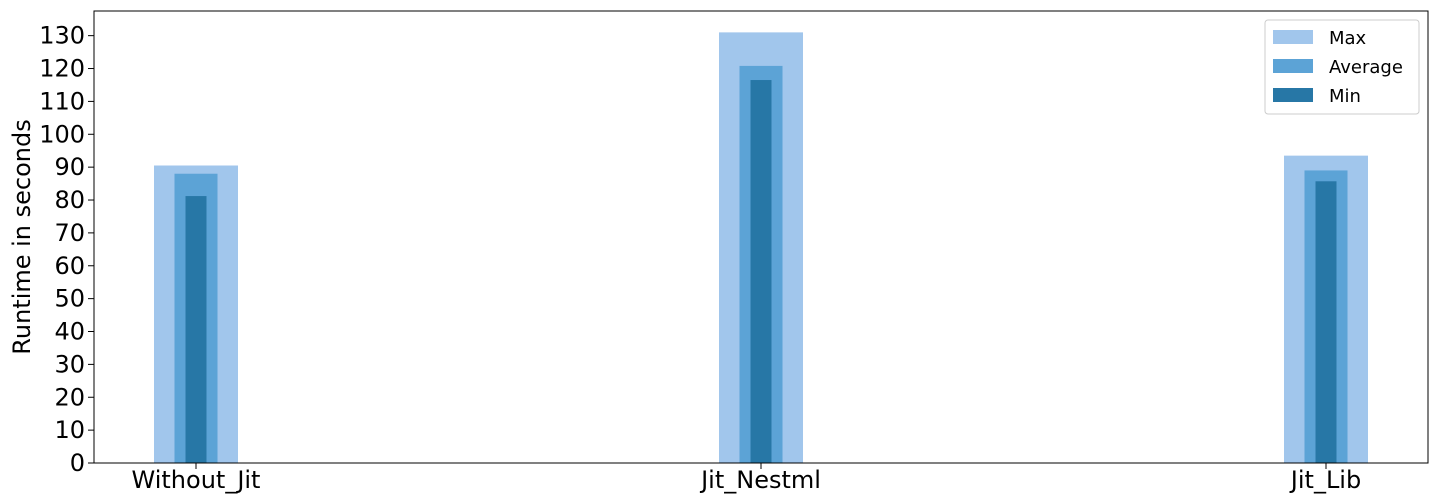  What do you see at coordinates (69, 332) in the screenshot?
I see `y-tick-label: 40` at bounding box center [69, 332].